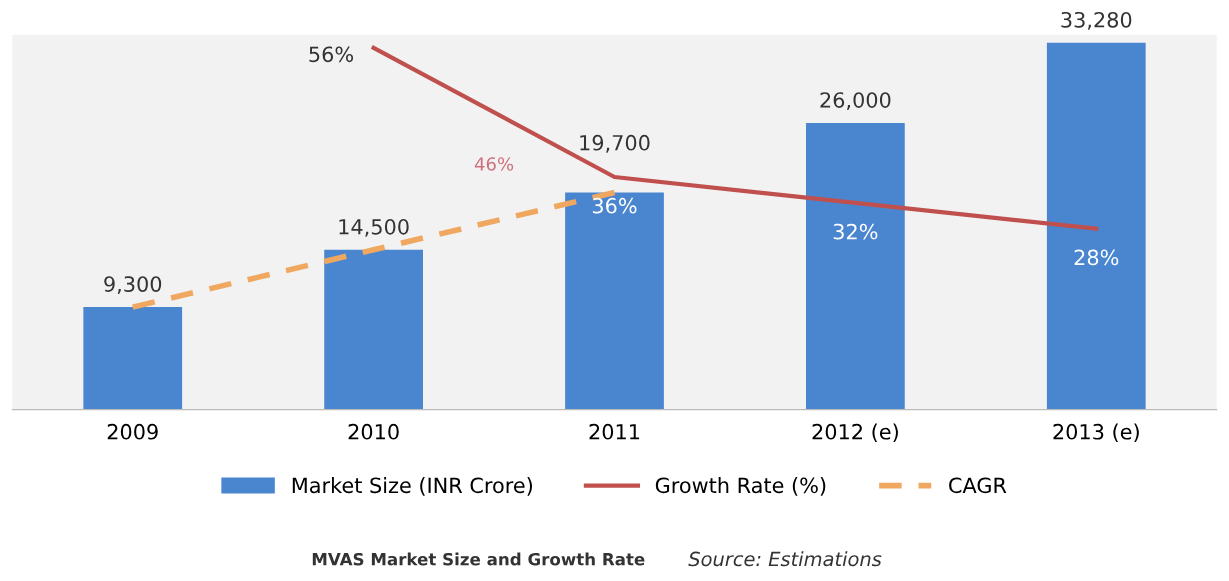 The width and height of the screenshot is (1229, 581). Describe the element at coordinates (855, 101) in the screenshot. I see `data-label: 26,000` at that location.